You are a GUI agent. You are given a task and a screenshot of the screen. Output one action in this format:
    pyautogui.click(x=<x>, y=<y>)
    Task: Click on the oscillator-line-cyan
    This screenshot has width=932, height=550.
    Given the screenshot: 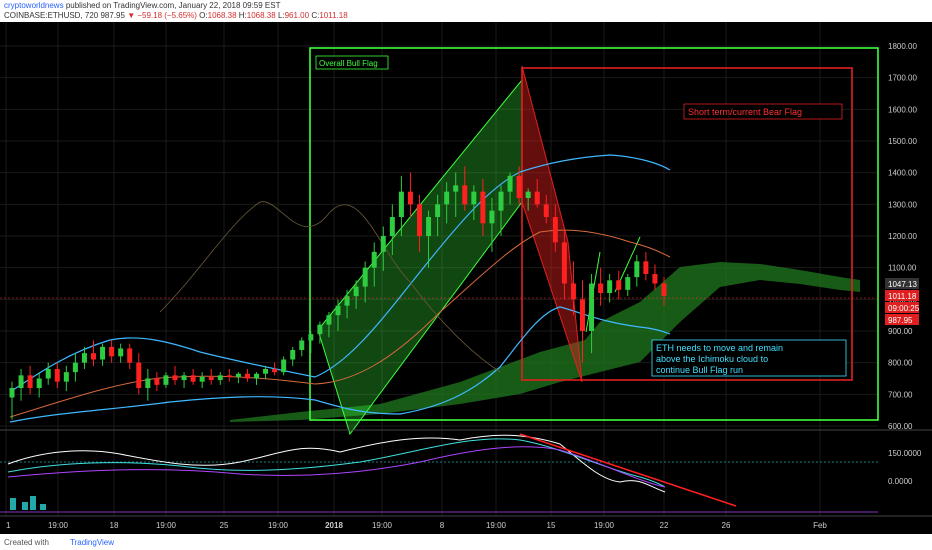 What is the action you would take?
    pyautogui.click(x=336, y=463)
    